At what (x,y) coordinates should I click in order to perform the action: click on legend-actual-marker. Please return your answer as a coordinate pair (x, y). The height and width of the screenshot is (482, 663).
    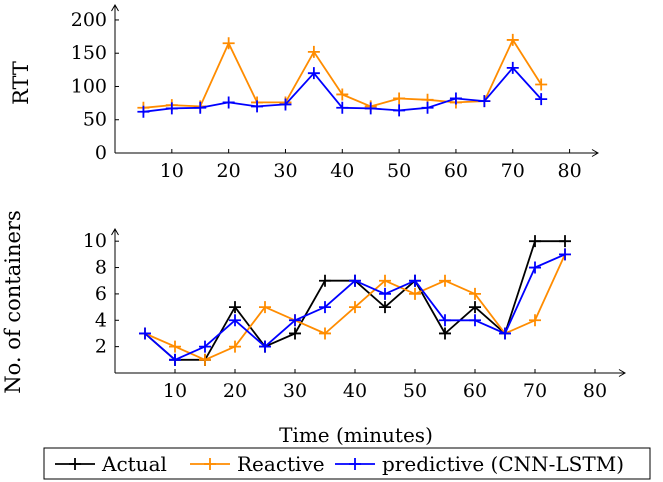
    Looking at the image, I should click on (75, 464).